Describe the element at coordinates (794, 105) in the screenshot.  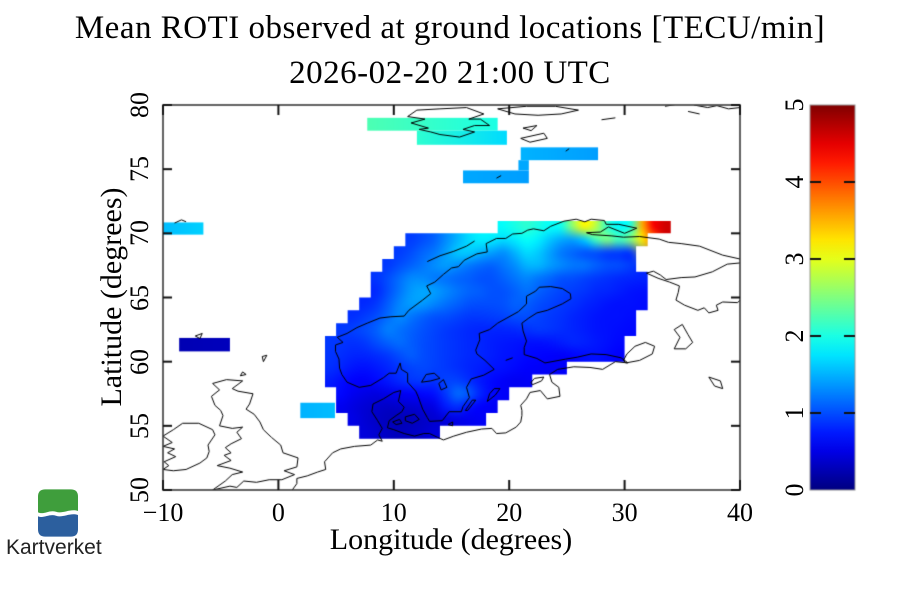
I see `colorbar-tick-label: 5` at that location.